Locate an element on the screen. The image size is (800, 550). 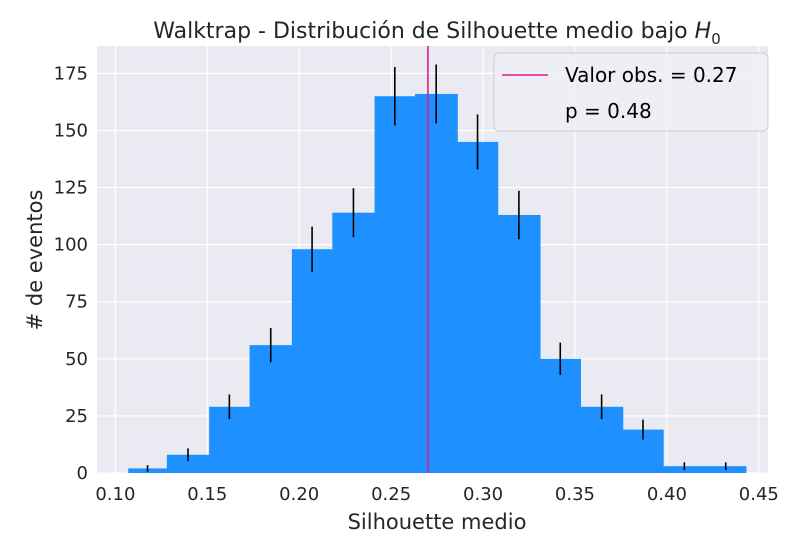
legend: Valor obs. = 0.27 p = 0.48 is located at coordinates (631, 92).